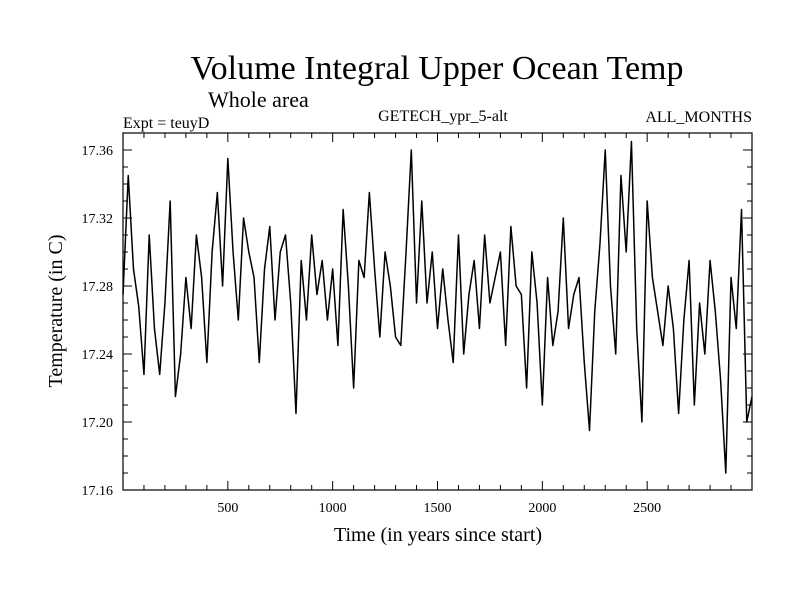 The width and height of the screenshot is (800, 600). I want to click on y-tick-label: 17.24, so click(98, 355).